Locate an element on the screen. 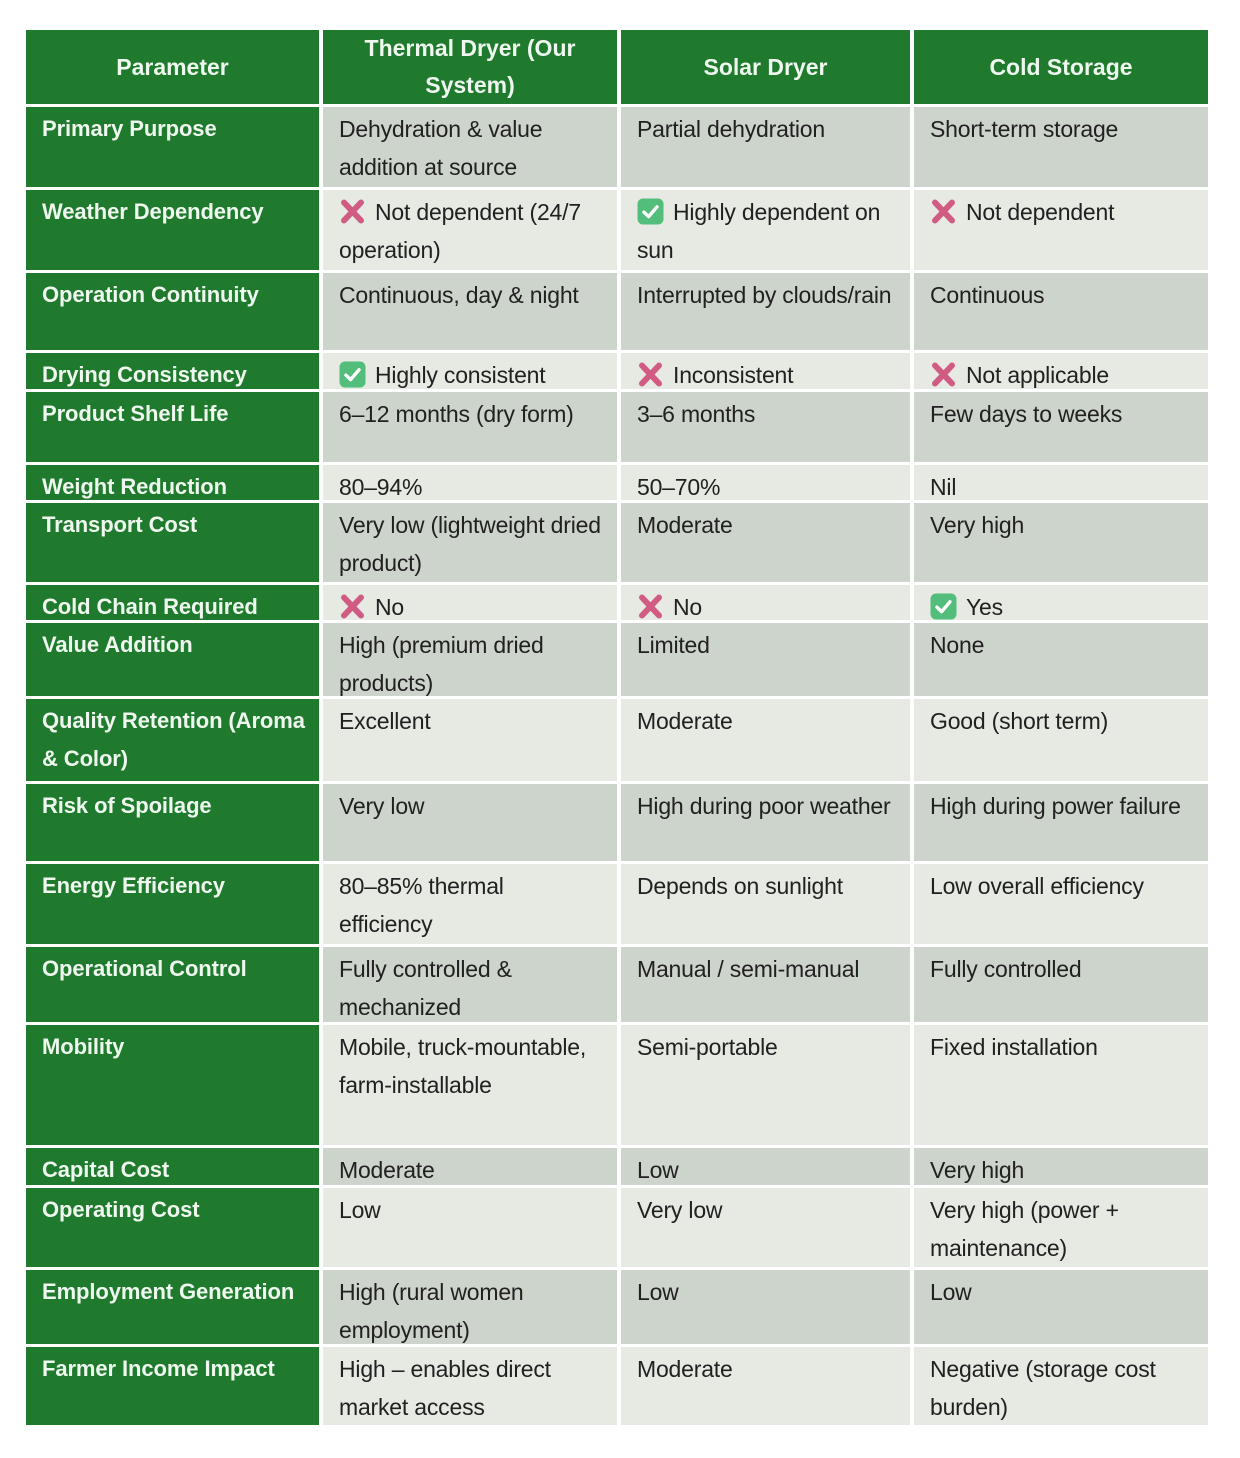 This screenshot has height=1458, width=1240. value-cell: Very low is located at coordinates (470, 822).